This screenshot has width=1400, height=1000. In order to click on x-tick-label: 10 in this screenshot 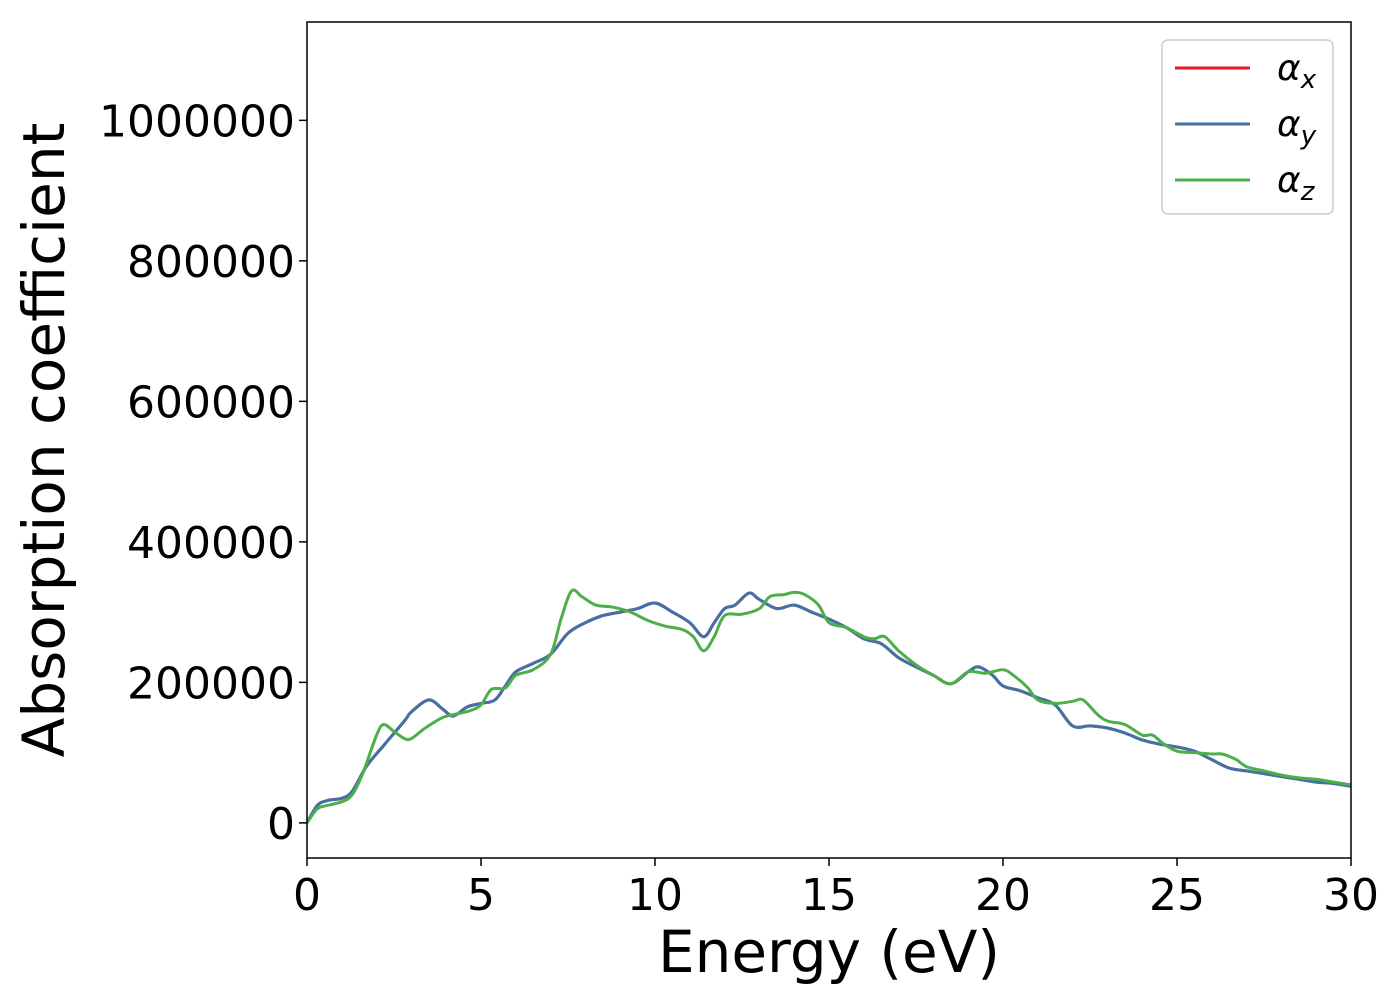, I will do `click(655, 895)`.